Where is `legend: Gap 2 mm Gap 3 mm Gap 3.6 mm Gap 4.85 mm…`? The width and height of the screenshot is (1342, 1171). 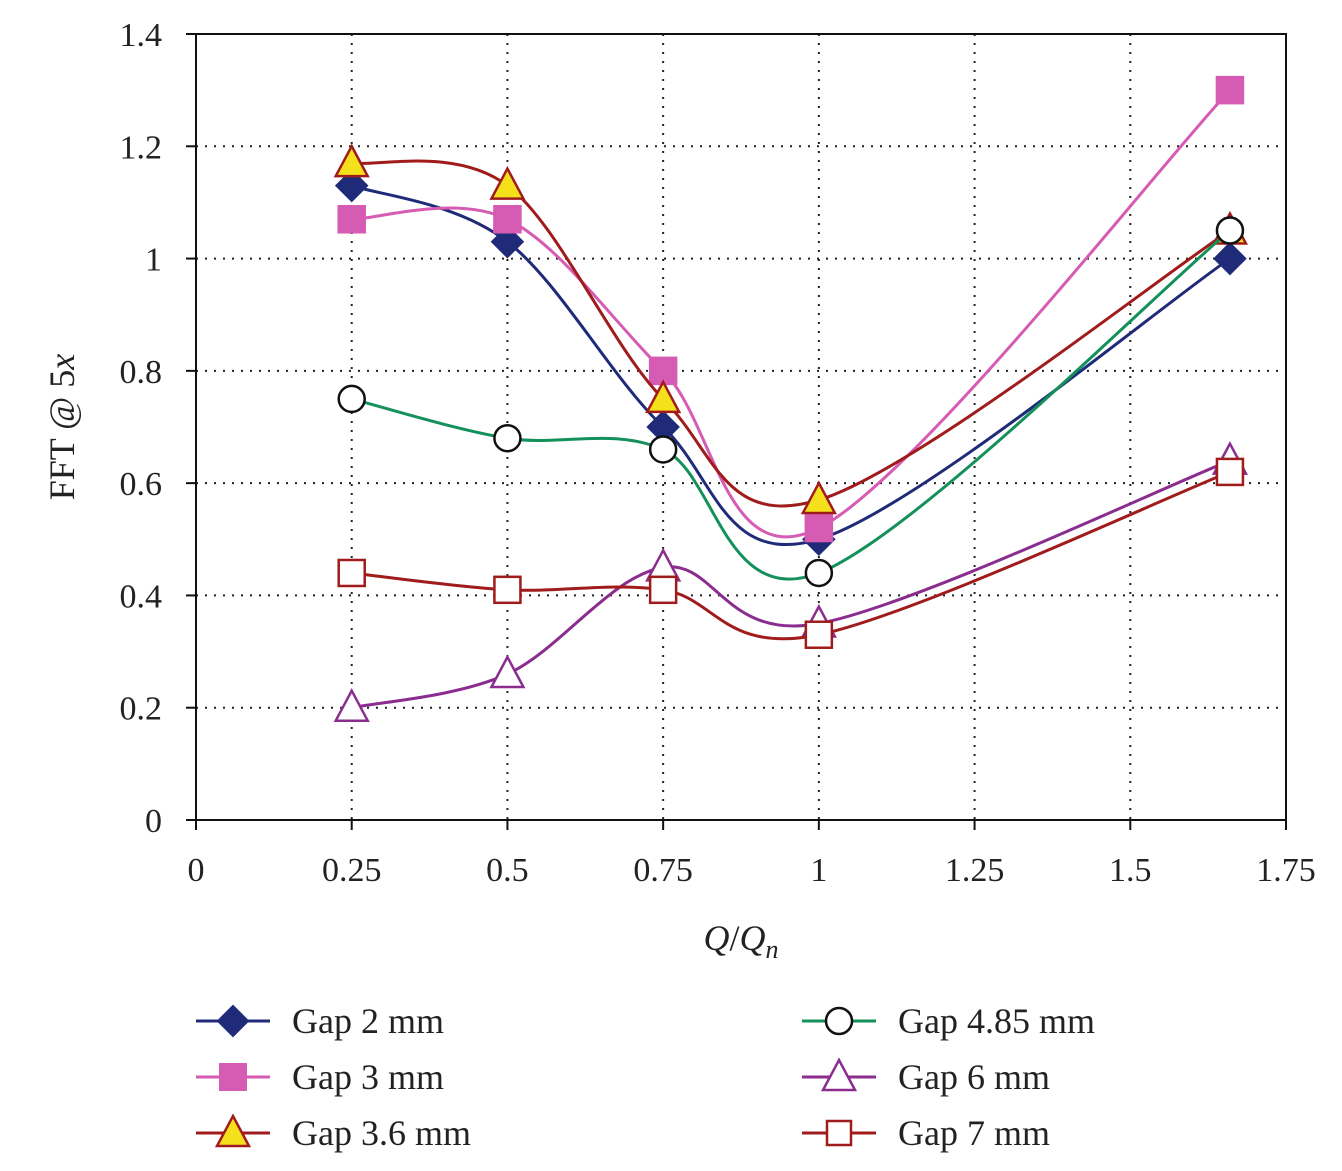
legend: Gap 2 mm Gap 3 mm Gap 3.6 mm Gap 4.85 mm… is located at coordinates (645, 1077).